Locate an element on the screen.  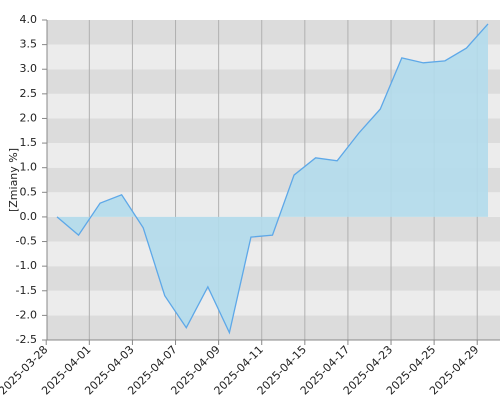
y-tick-label: 0.0 is located at coordinates (29, 216).